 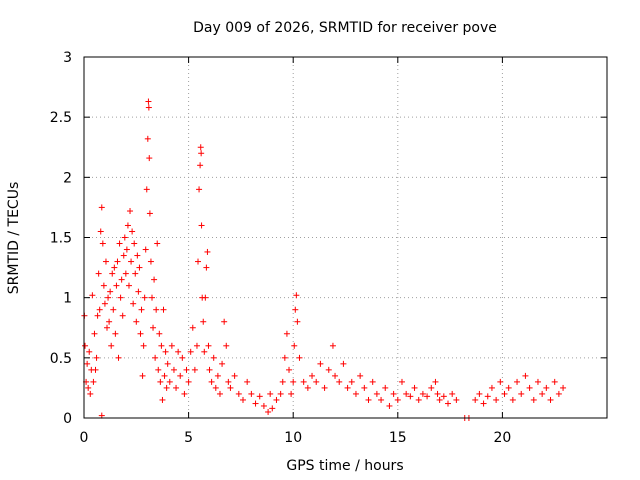 What do you see at coordinates (293, 438) in the screenshot?
I see `x-tick-label: 10` at bounding box center [293, 438].